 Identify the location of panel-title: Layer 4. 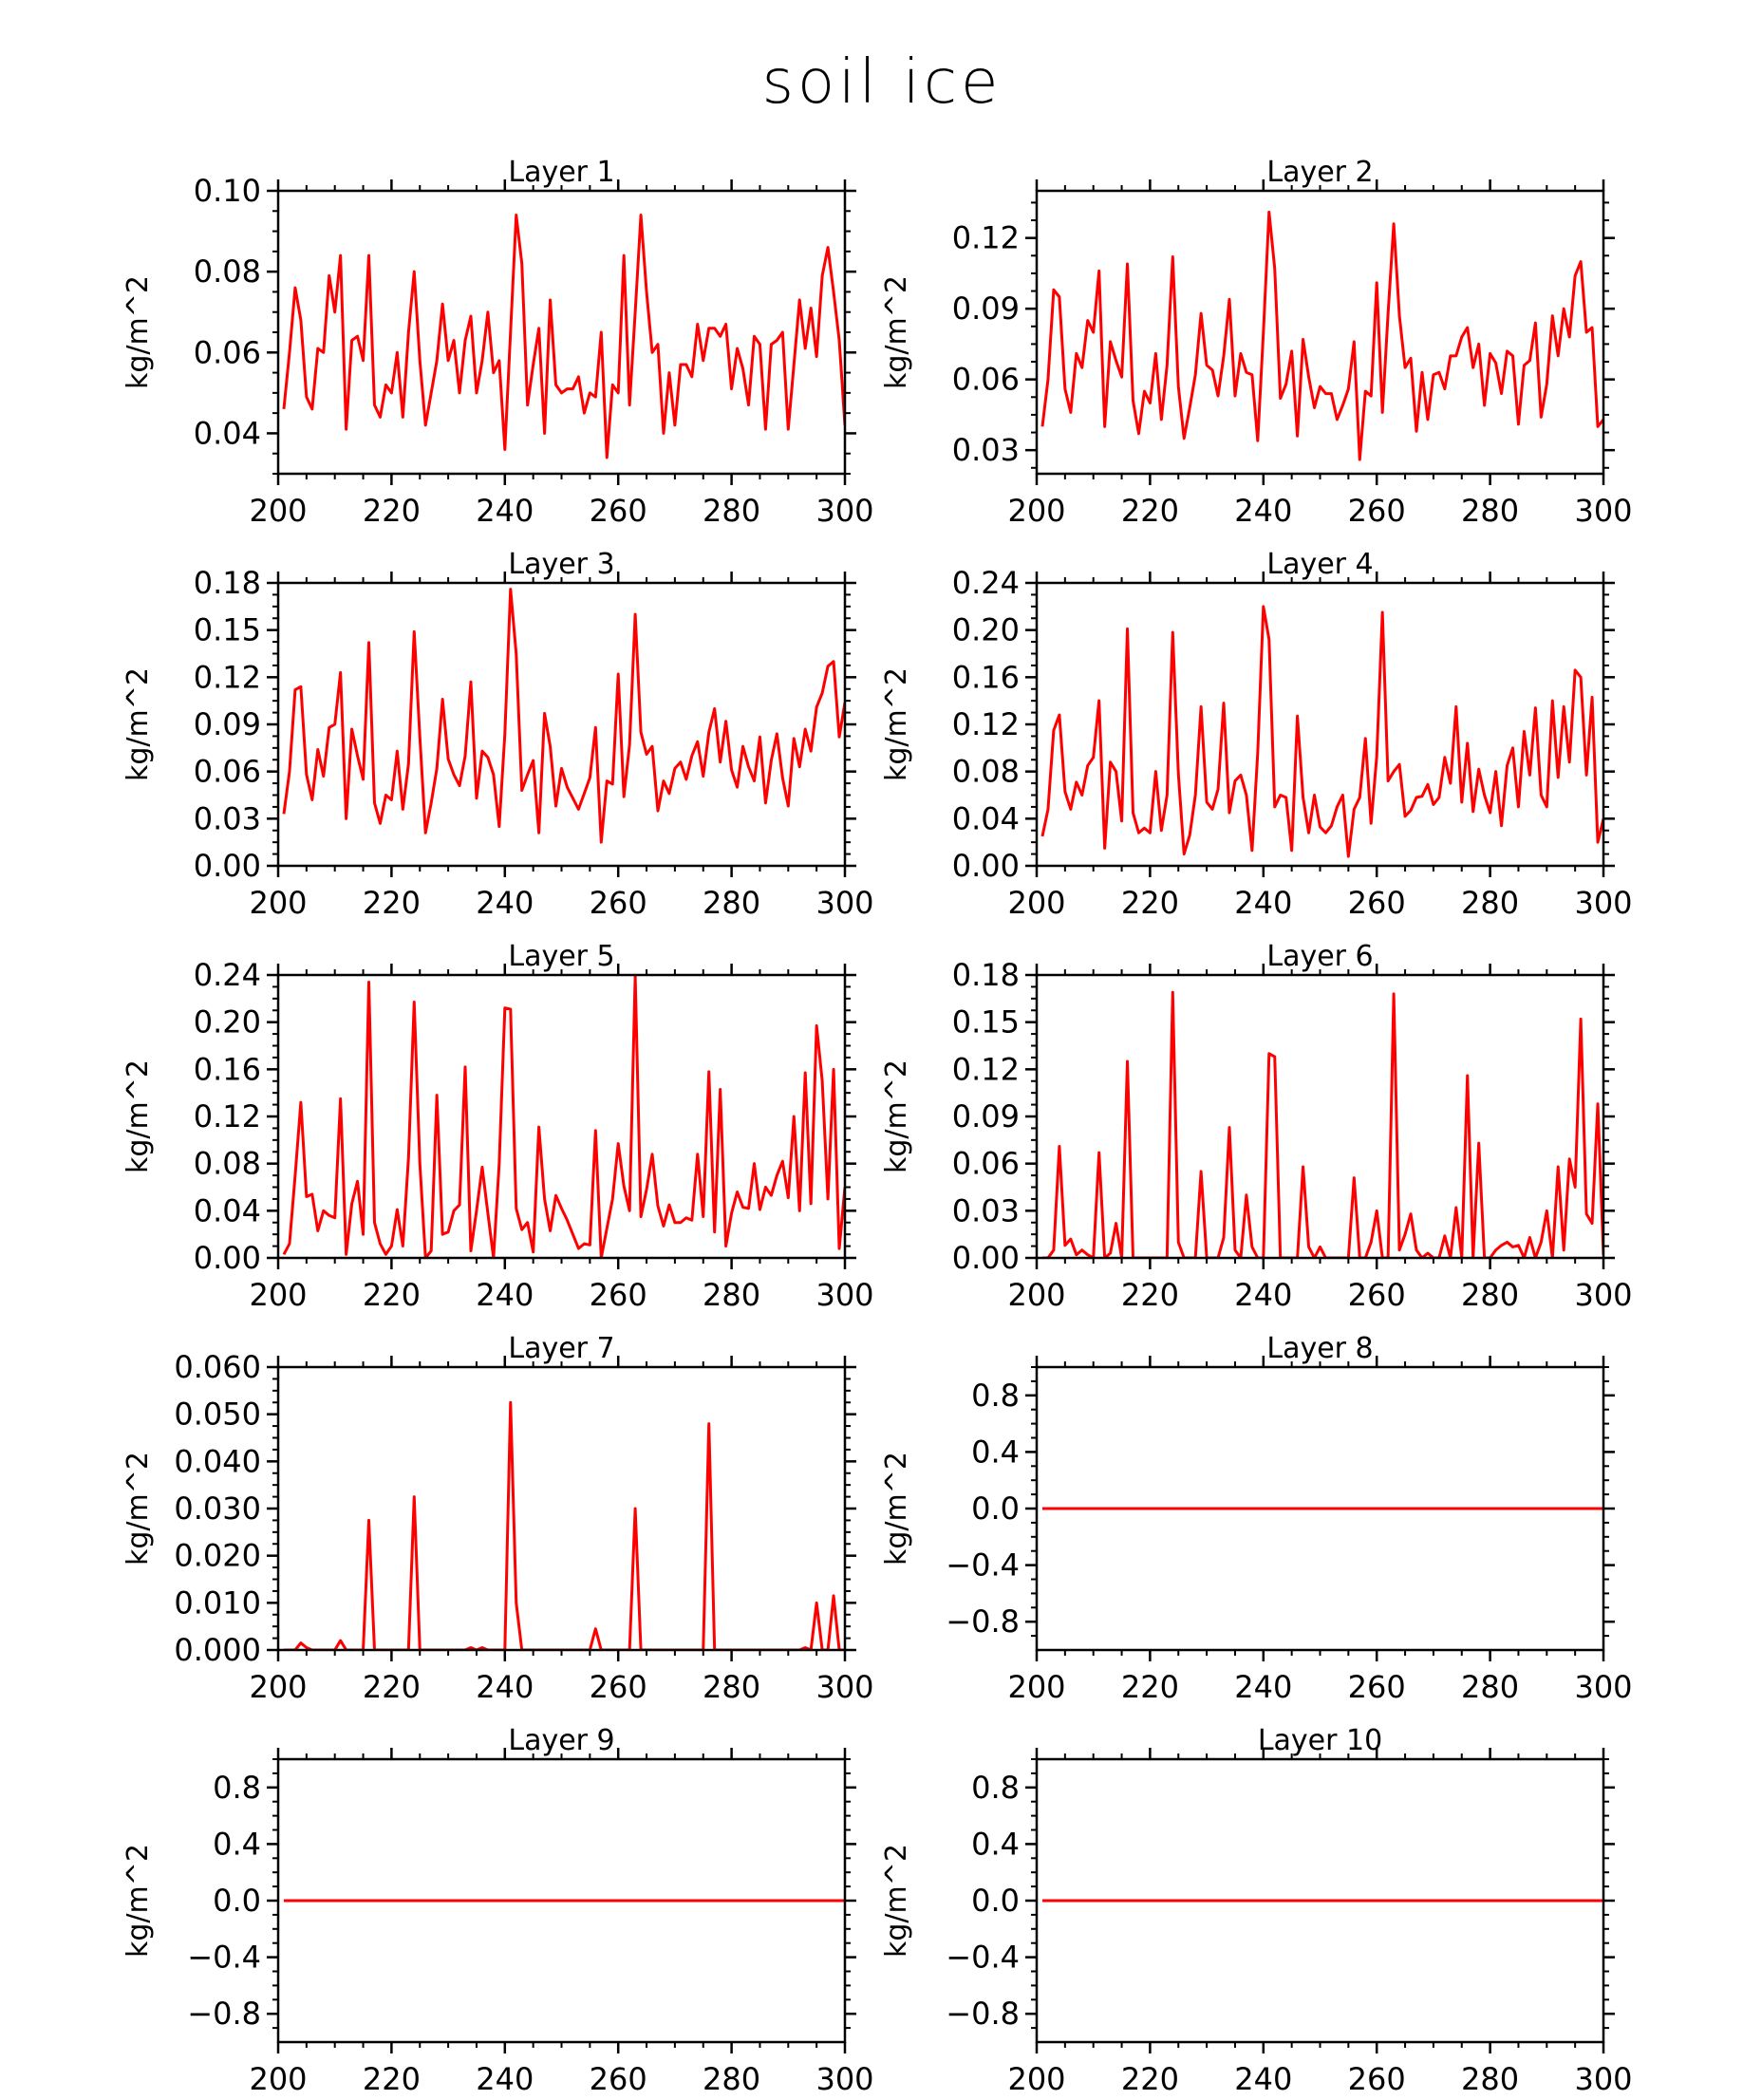
(1319, 564).